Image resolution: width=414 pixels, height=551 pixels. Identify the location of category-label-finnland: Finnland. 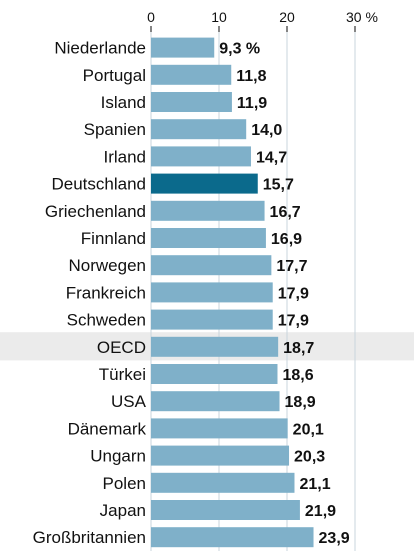
(113, 238).